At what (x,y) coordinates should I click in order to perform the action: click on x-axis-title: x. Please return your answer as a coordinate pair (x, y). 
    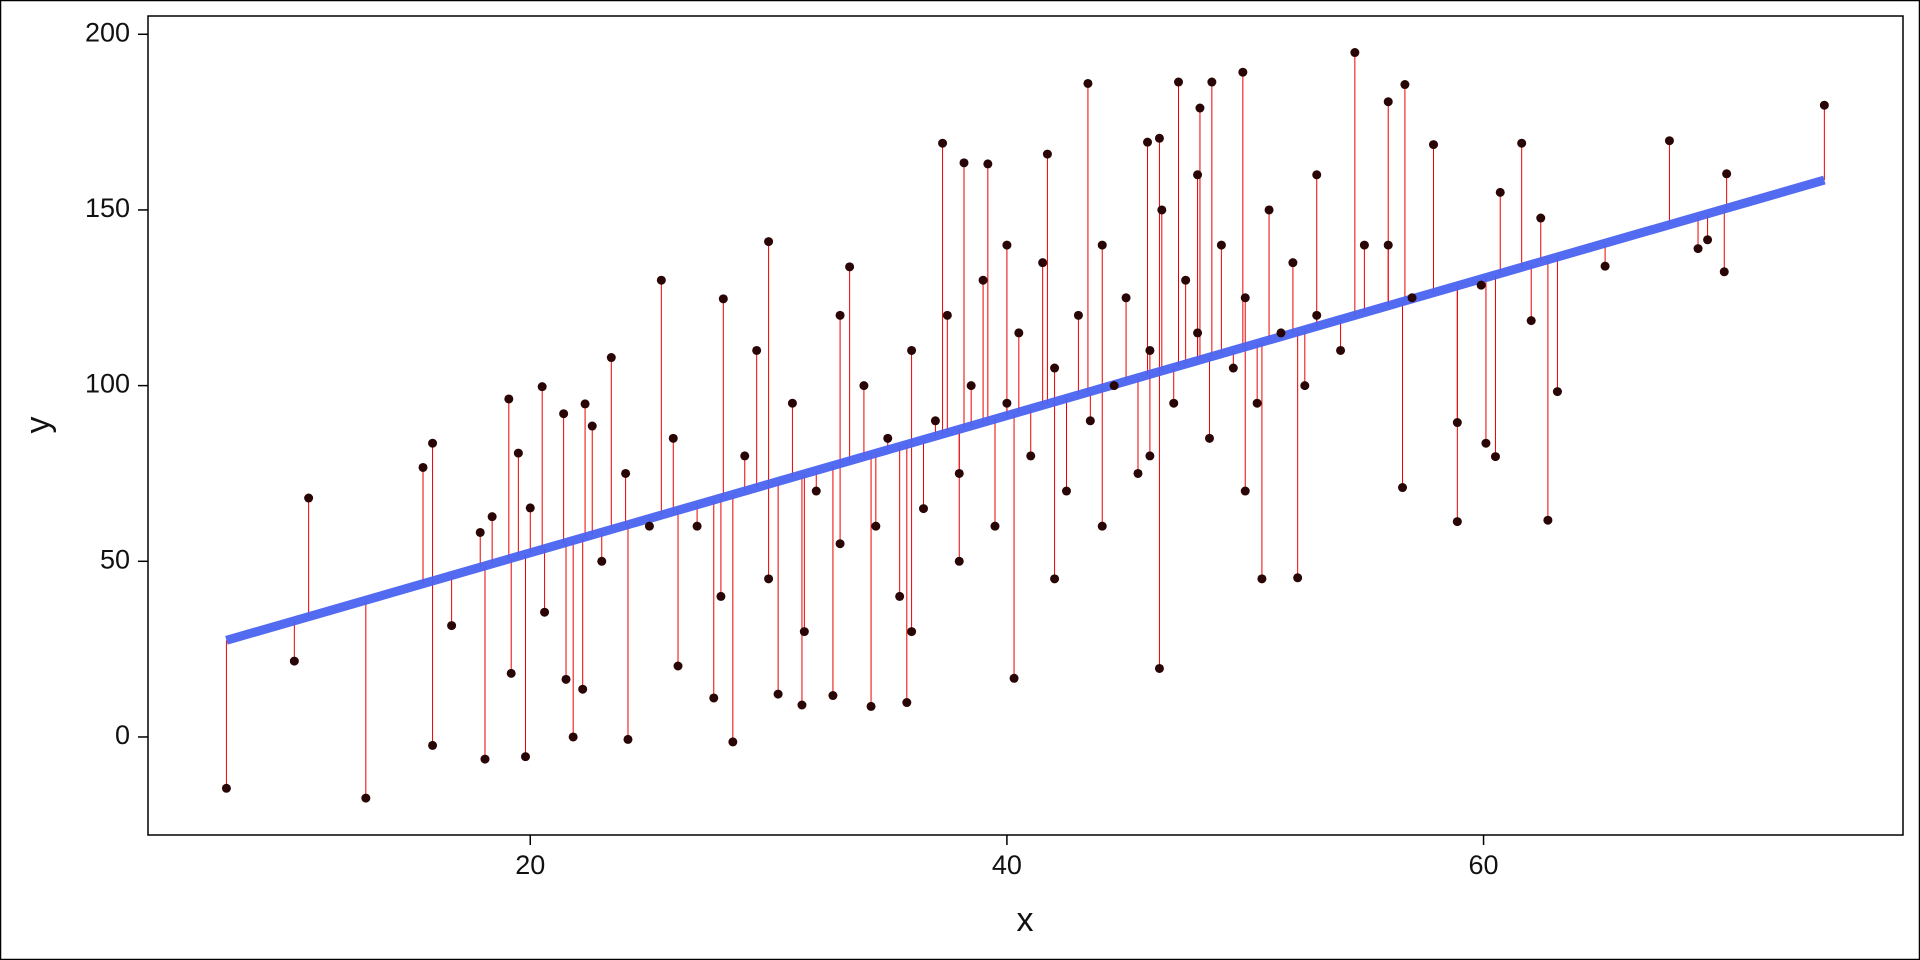
    Looking at the image, I should click on (1025, 920).